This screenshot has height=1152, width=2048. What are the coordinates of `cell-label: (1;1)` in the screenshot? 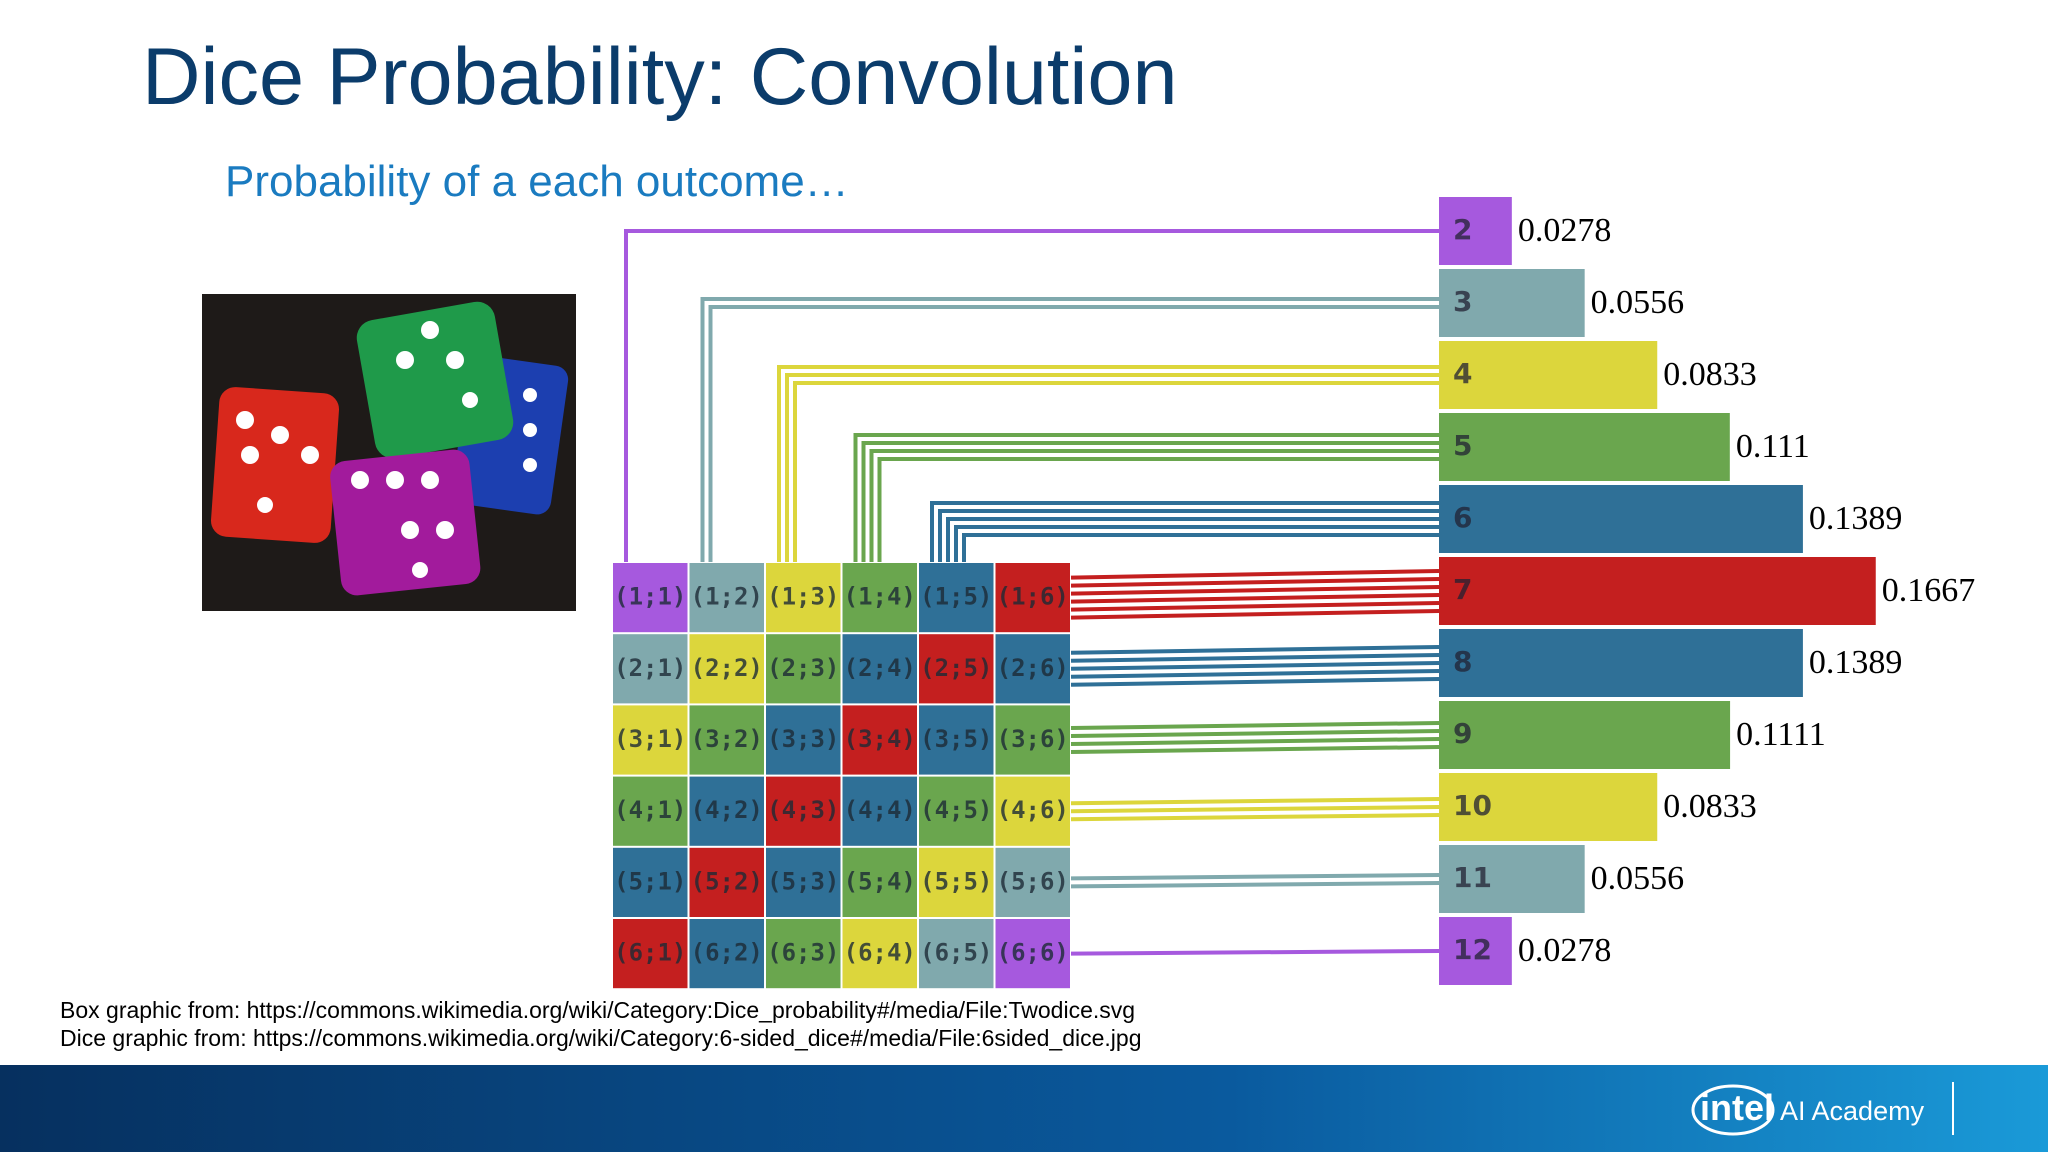 It's located at (650, 597).